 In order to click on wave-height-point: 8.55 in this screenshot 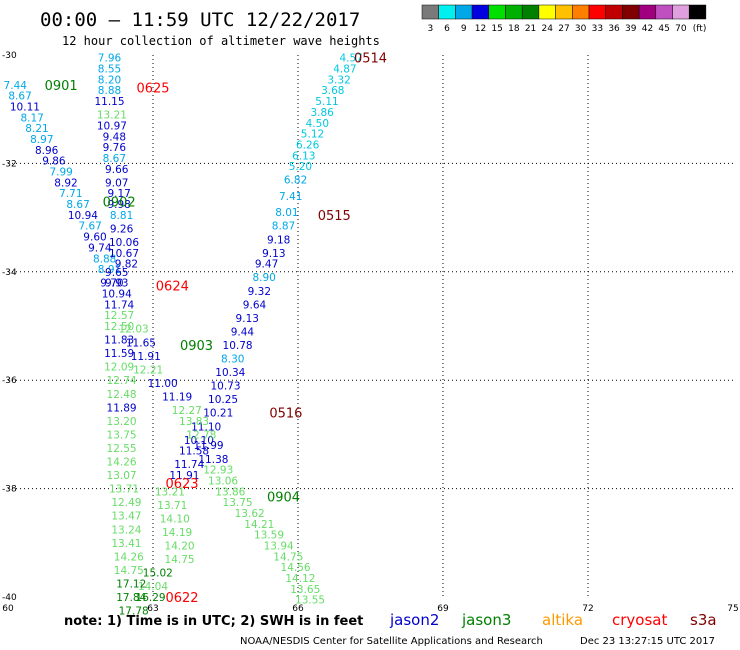, I will do `click(109, 70)`.